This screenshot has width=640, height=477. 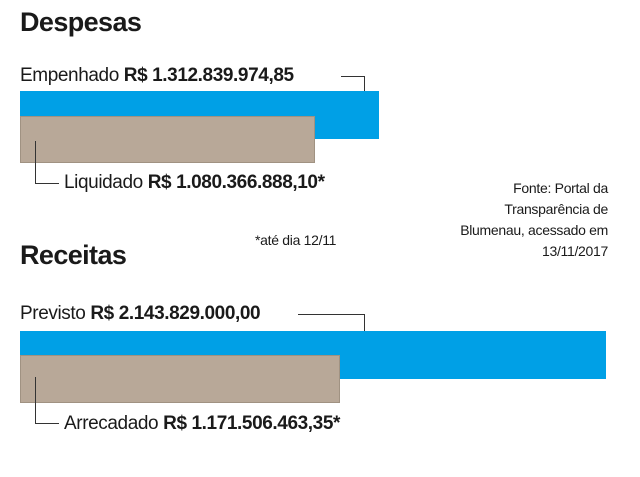 What do you see at coordinates (208, 75) in the screenshot?
I see `empenhado-value: R$ 1.312.839.974,85` at bounding box center [208, 75].